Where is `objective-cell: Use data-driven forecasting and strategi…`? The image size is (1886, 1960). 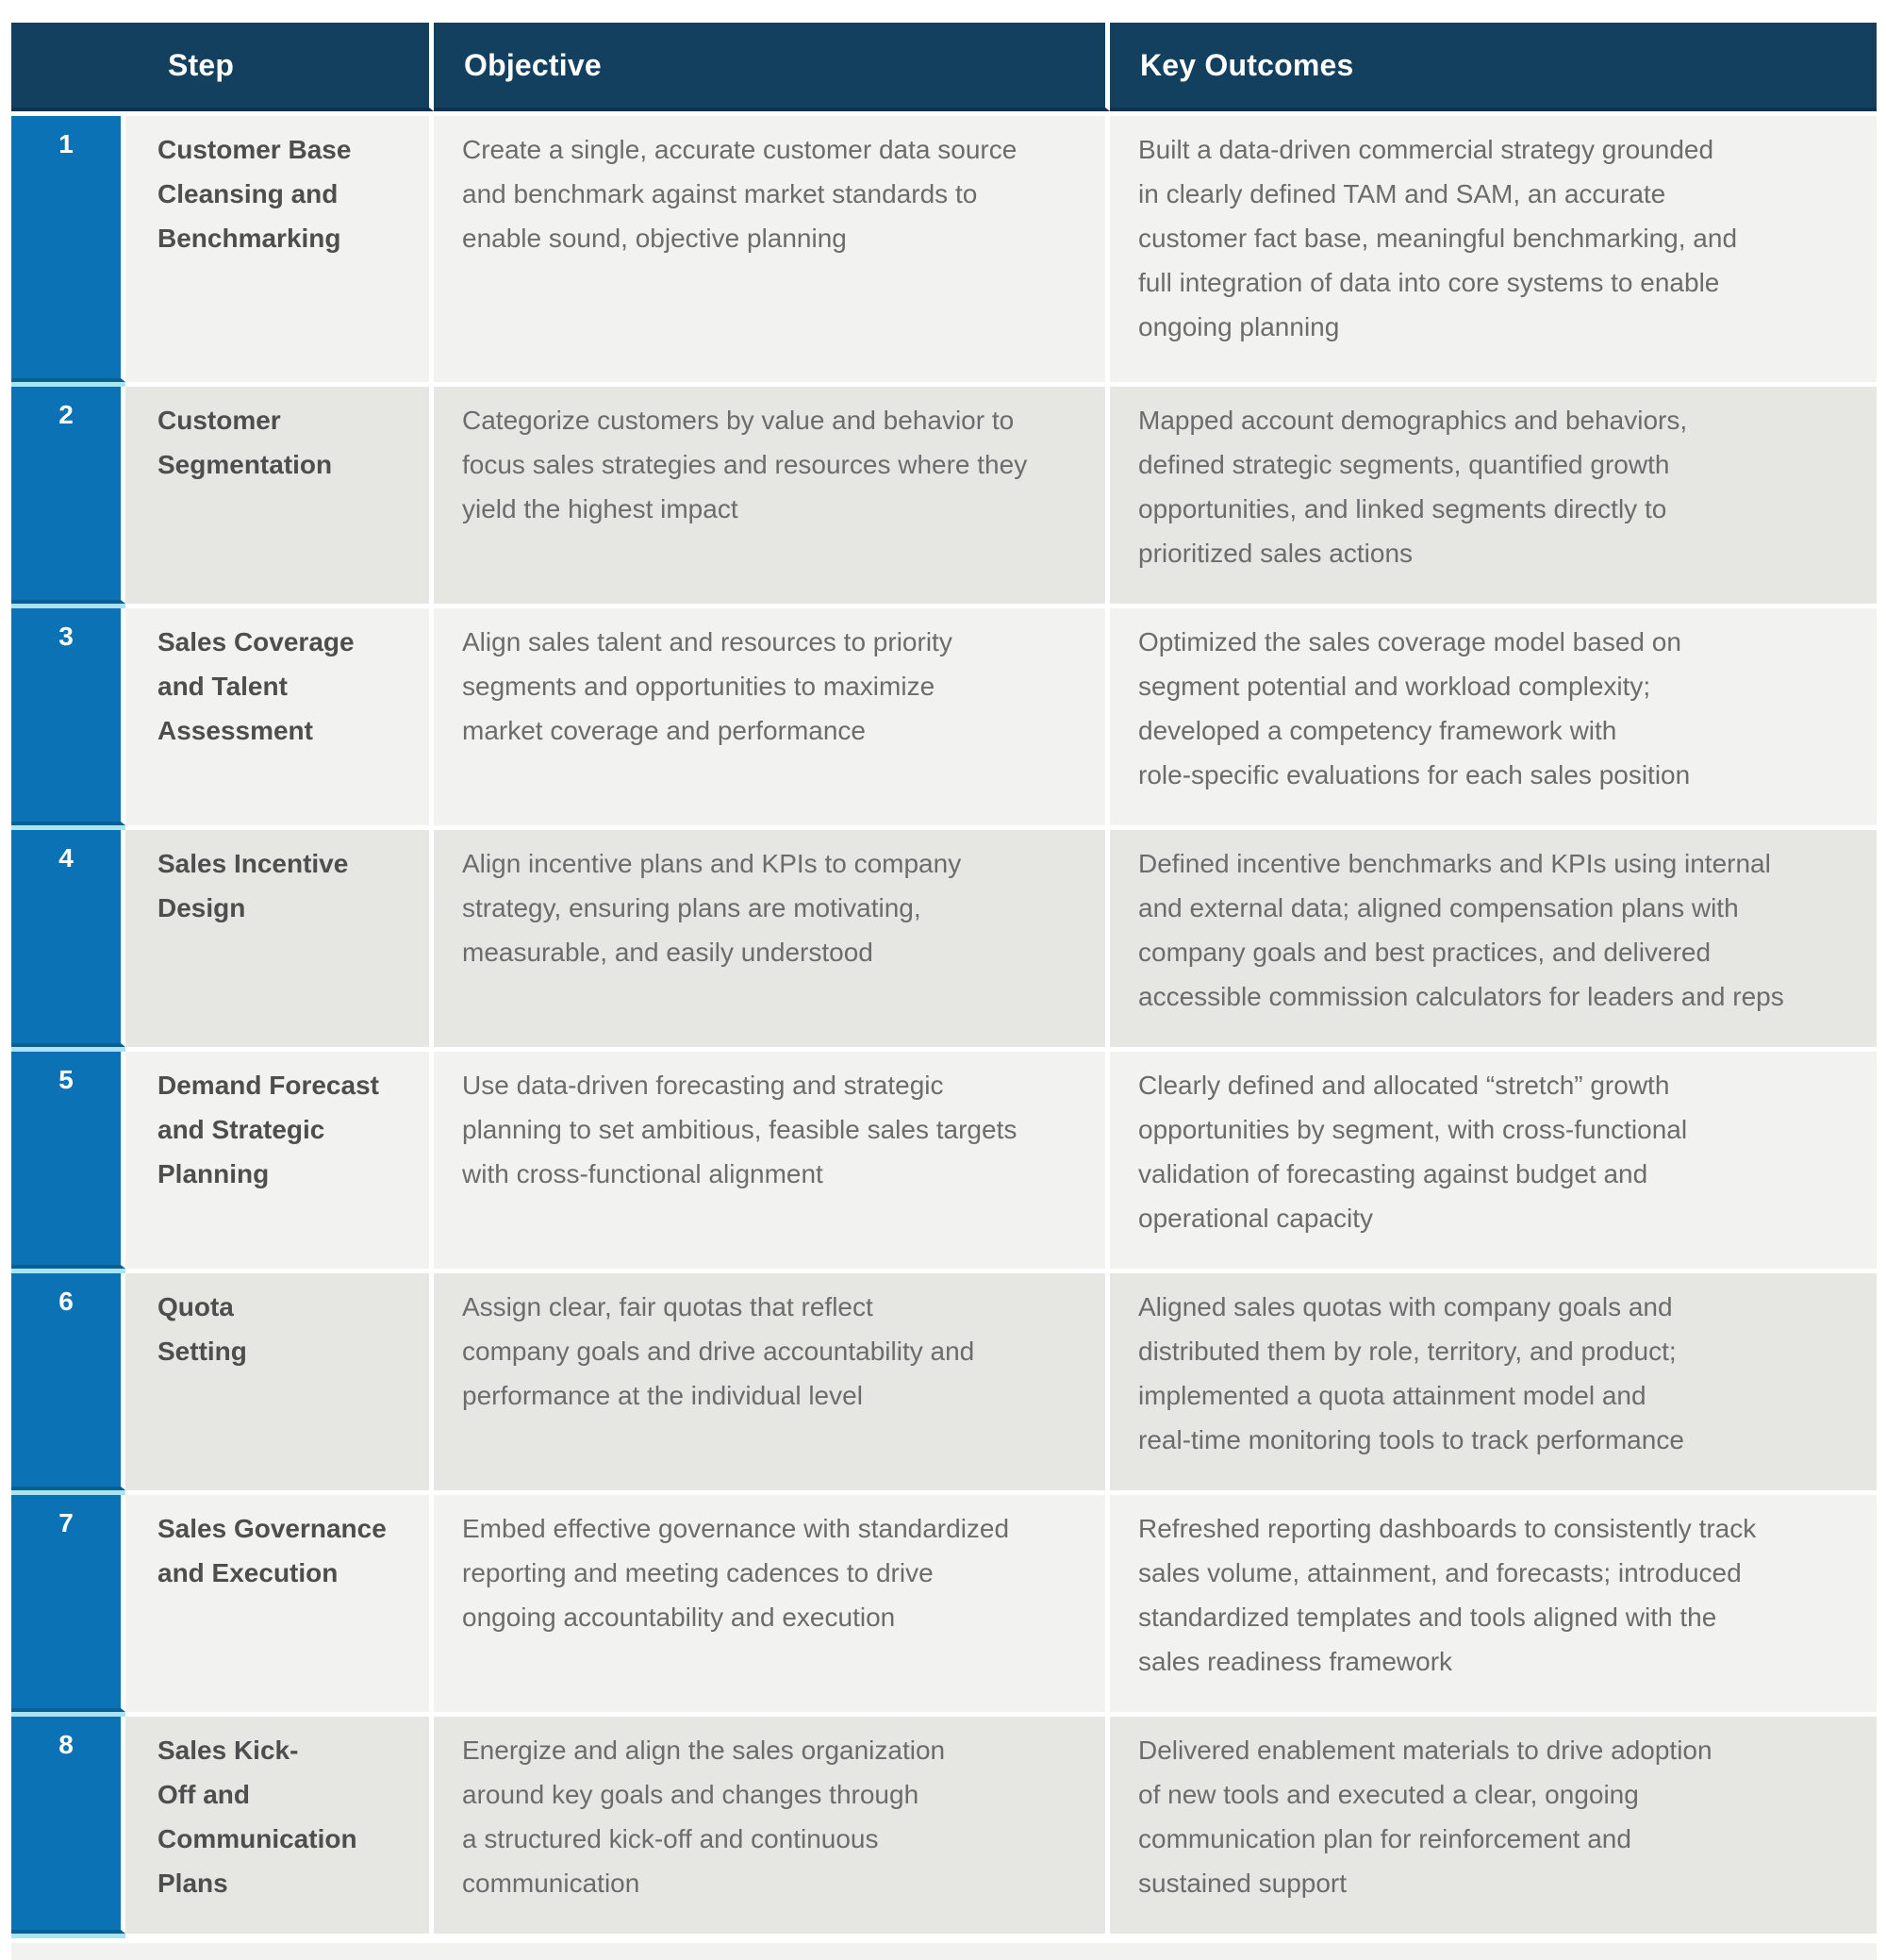
objective-cell: Use data-driven forecasting and strategi… is located at coordinates (772, 1160).